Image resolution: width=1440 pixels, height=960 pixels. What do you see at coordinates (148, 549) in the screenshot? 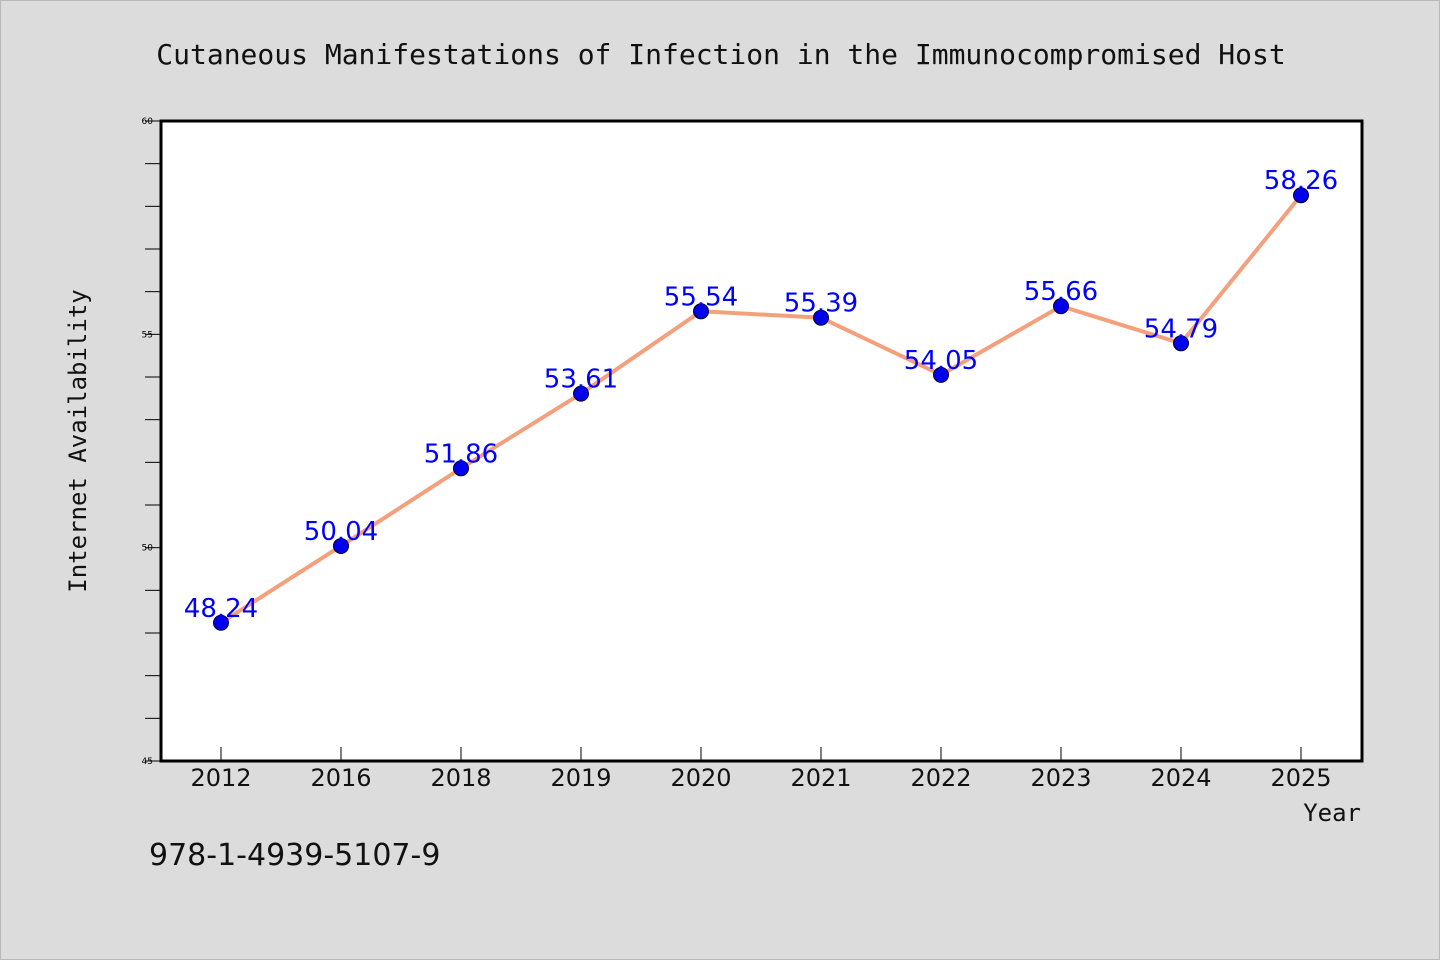
I see `y-tick-label: 50` at bounding box center [148, 549].